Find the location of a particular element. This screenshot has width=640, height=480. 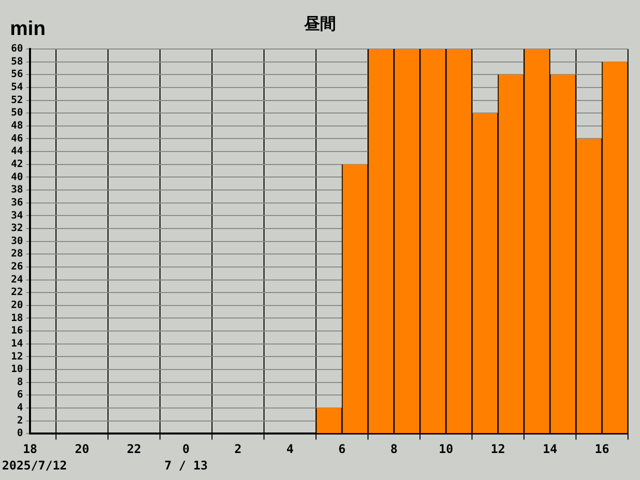

y-tick-label: 20 is located at coordinates (17, 305).